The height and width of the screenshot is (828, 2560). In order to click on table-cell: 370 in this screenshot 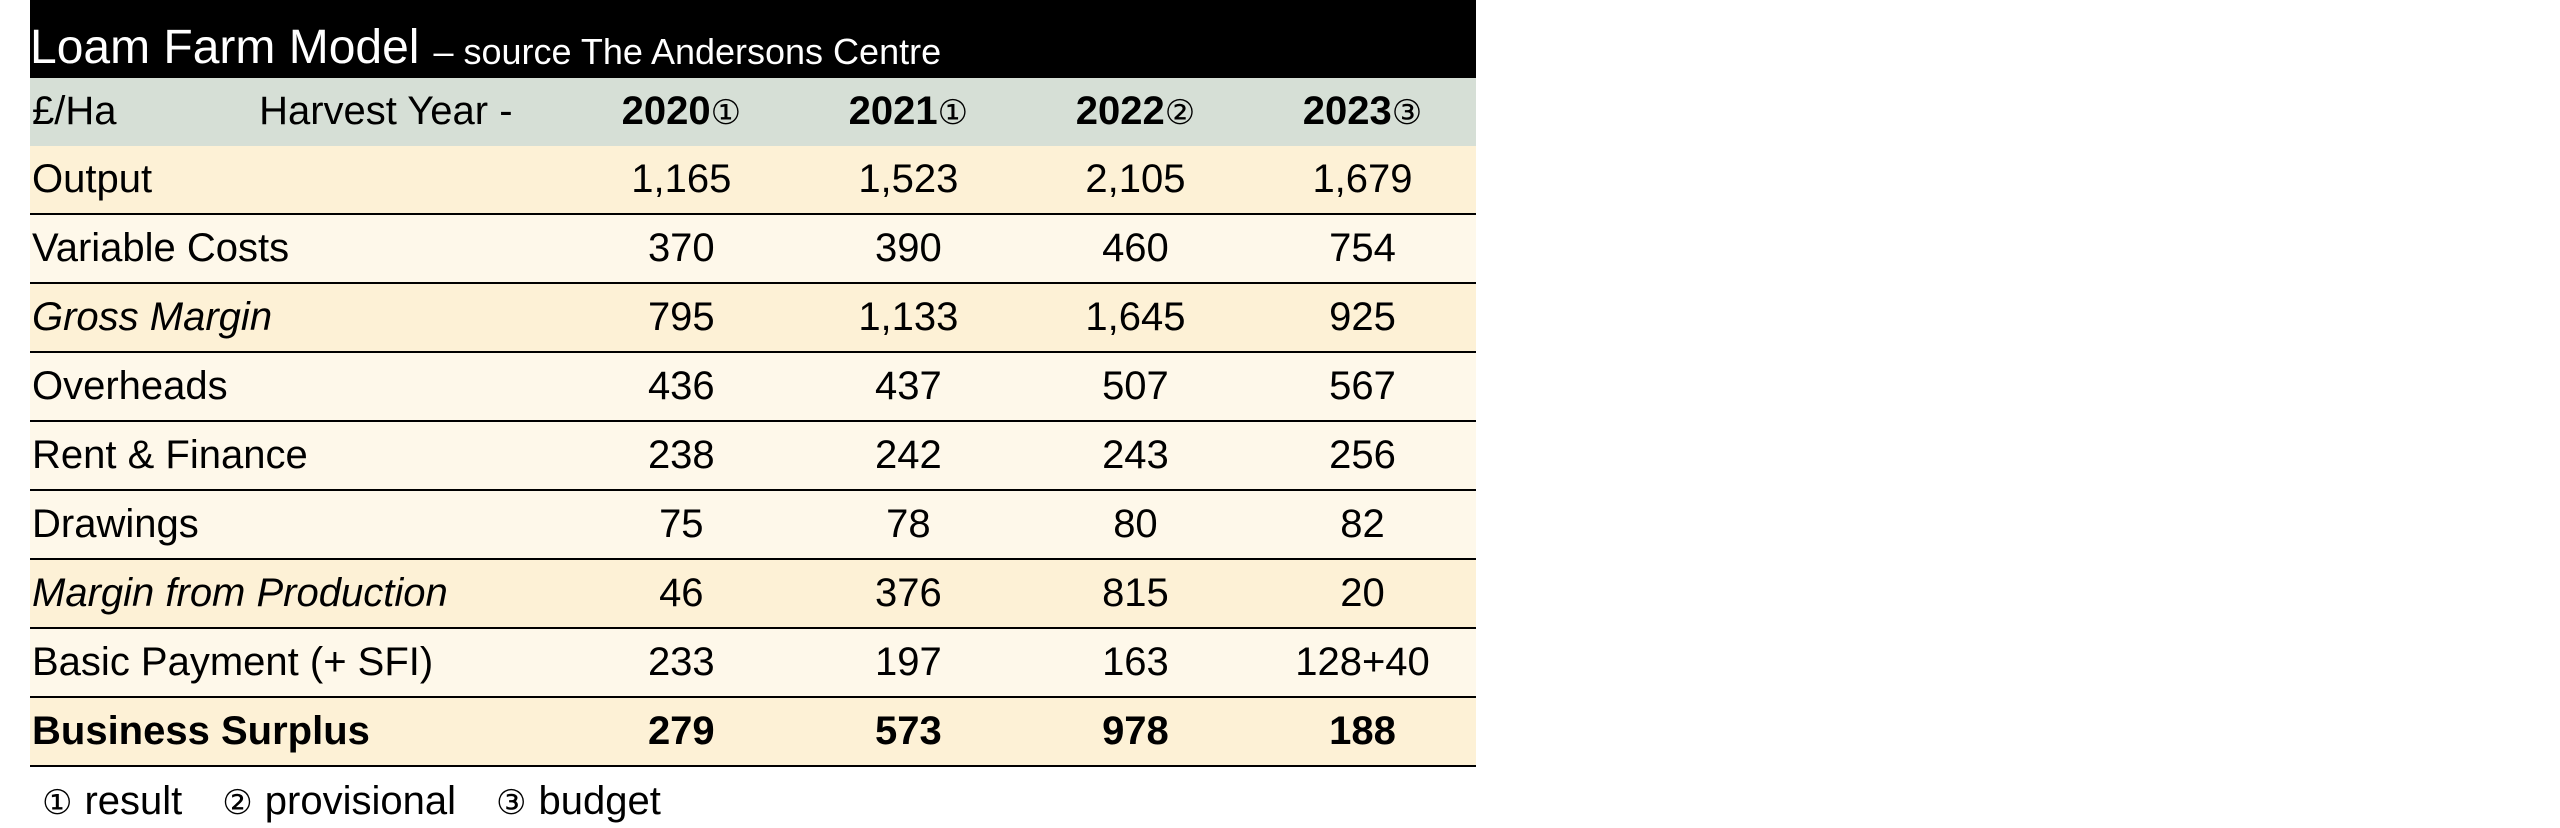, I will do `click(681, 248)`.